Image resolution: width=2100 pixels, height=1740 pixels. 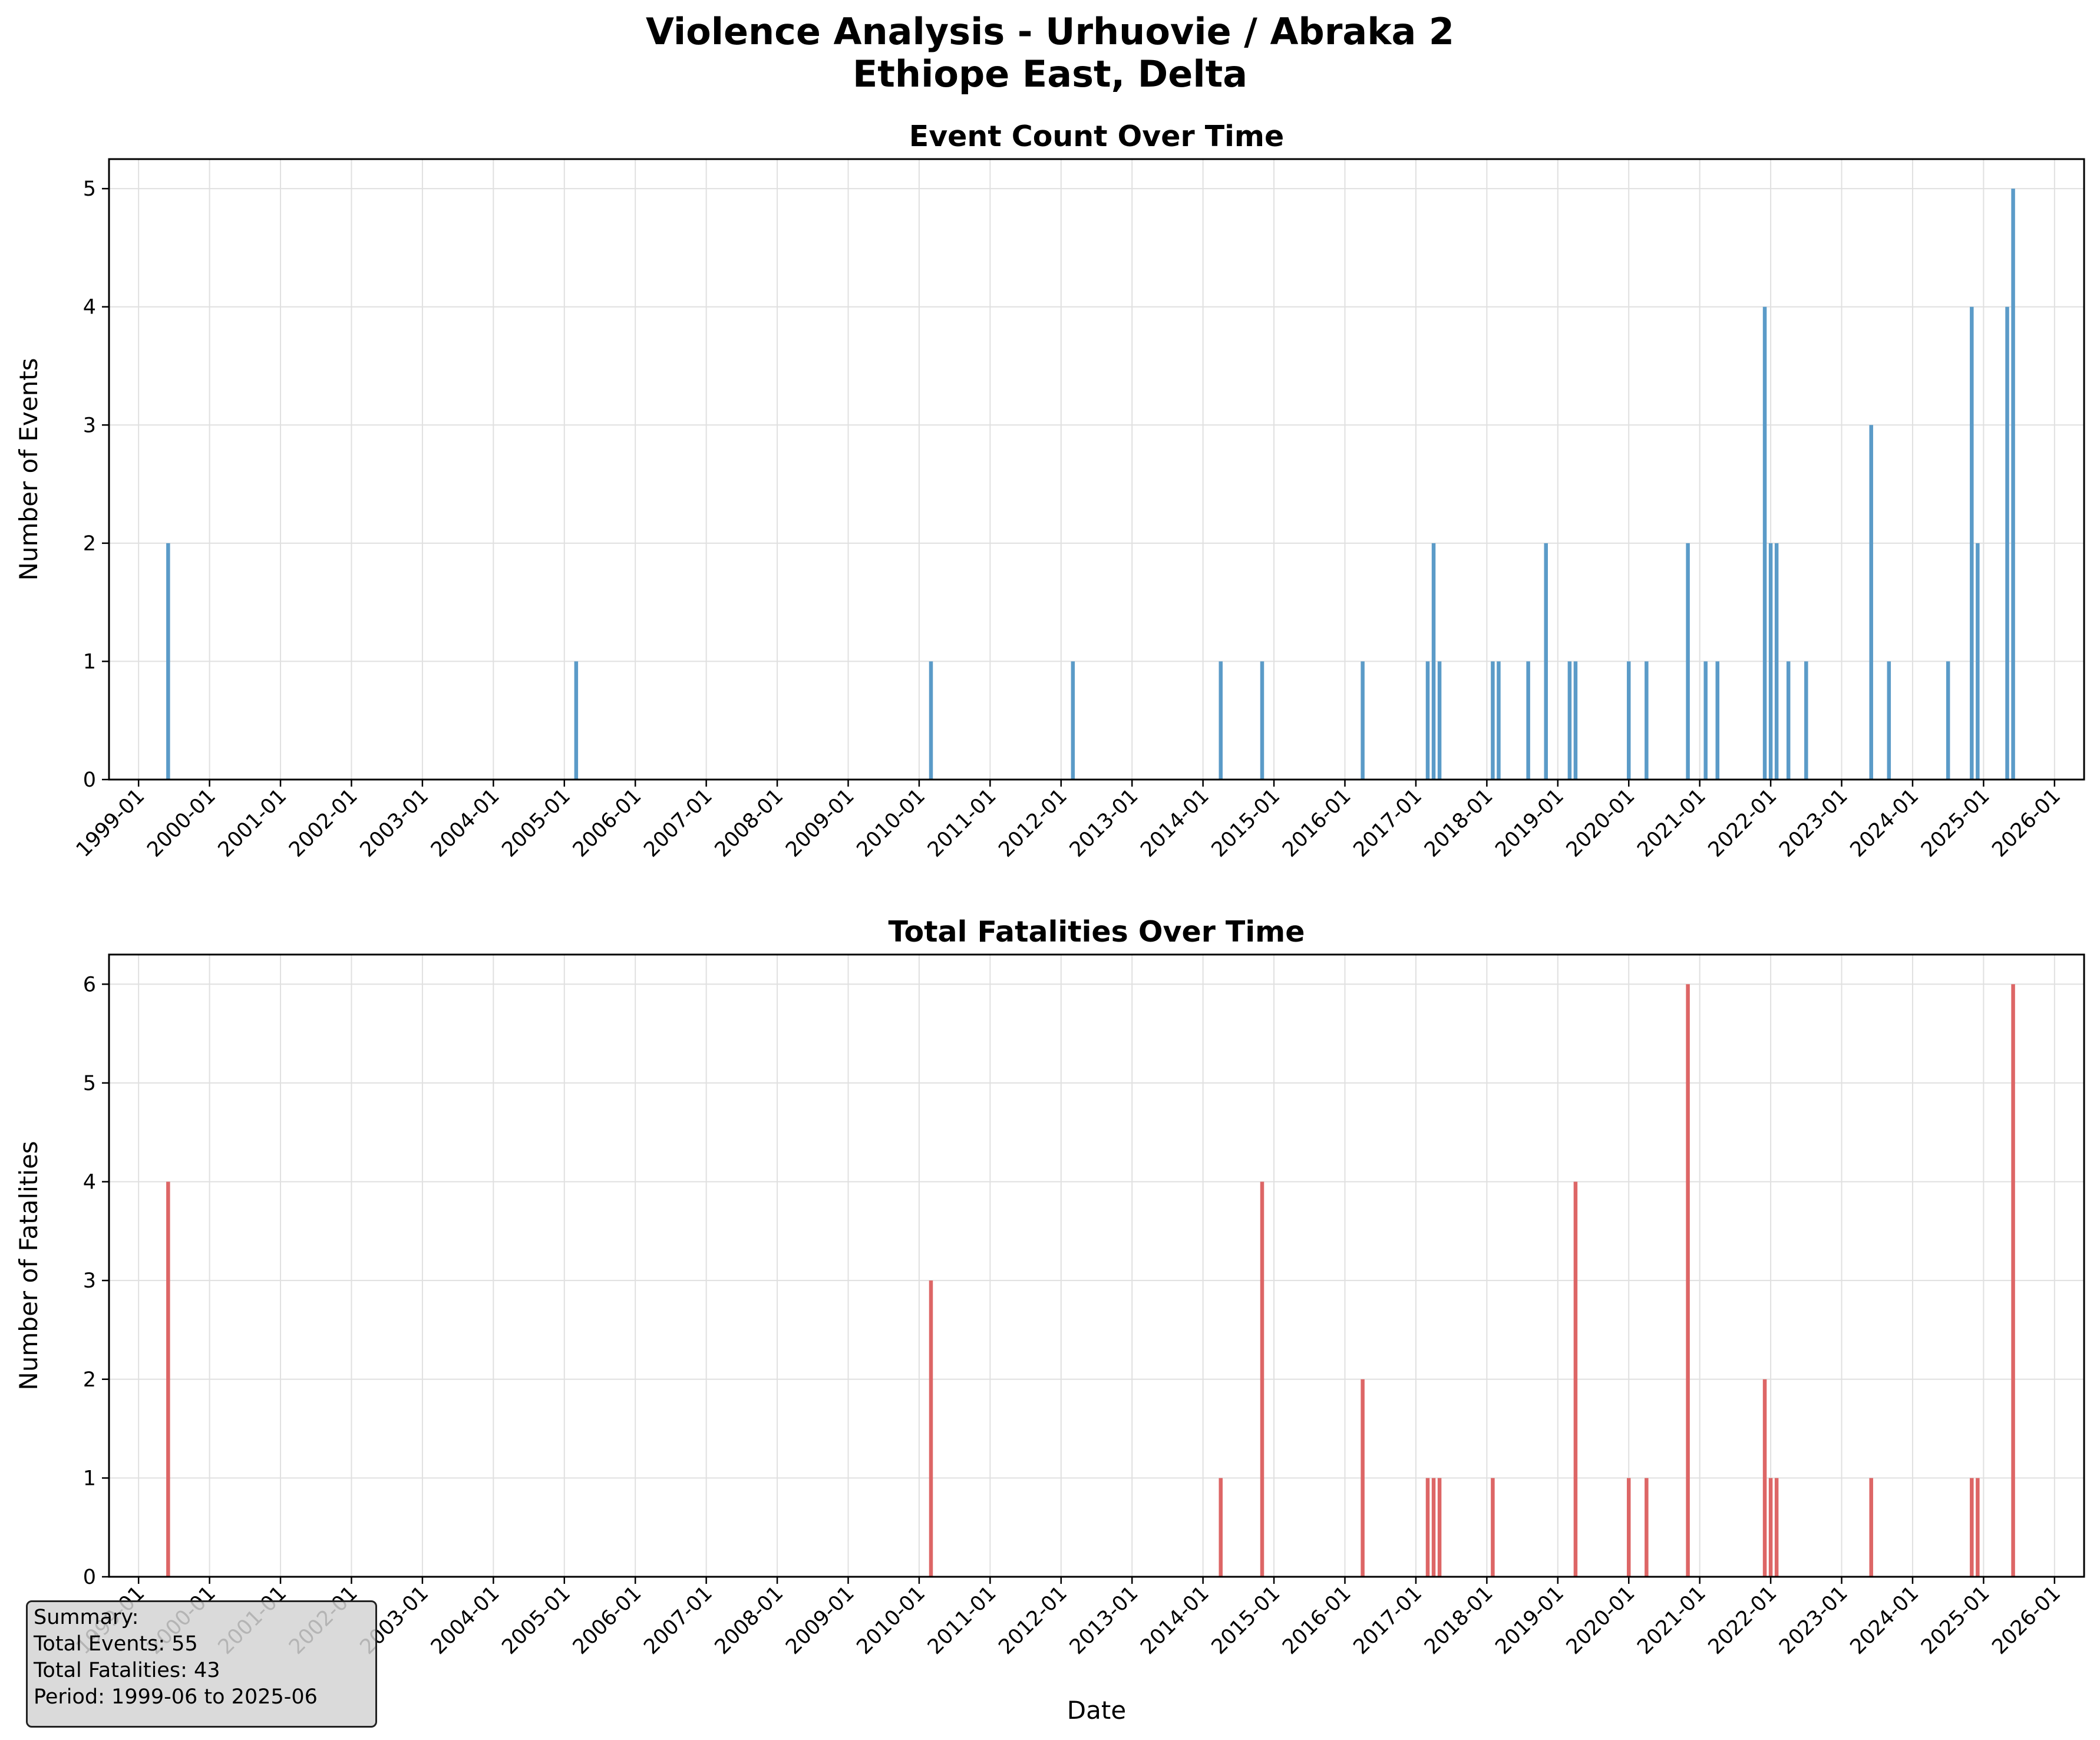 What do you see at coordinates (2026, 823) in the screenshot?
I see `x-tick-label: 2026-01` at bounding box center [2026, 823].